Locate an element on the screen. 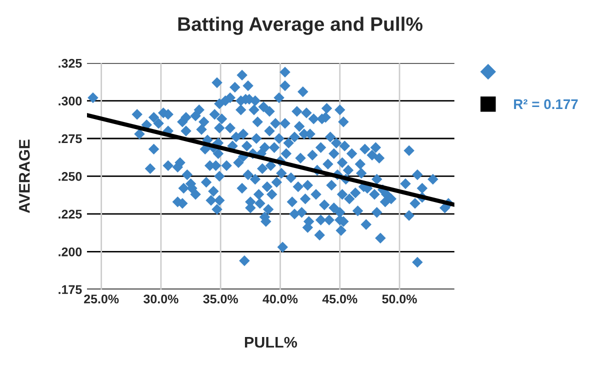 The image size is (600, 371). x-tick-label: 25.0% is located at coordinates (101, 299).